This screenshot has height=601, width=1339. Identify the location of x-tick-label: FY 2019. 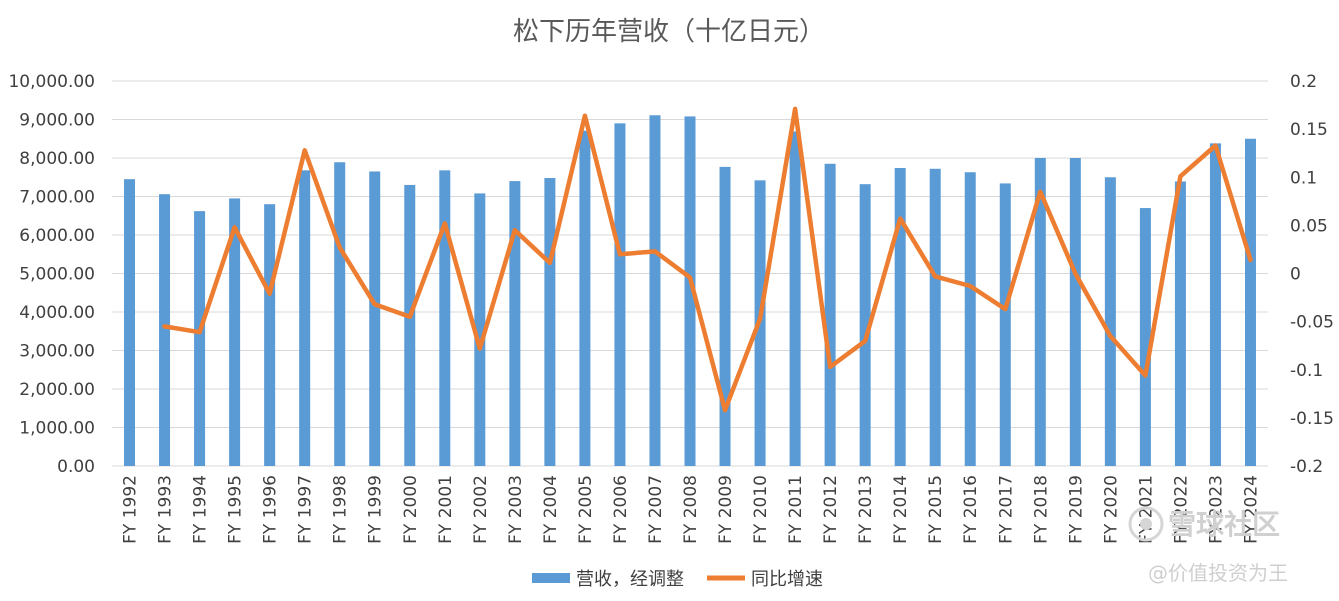
(1076, 509).